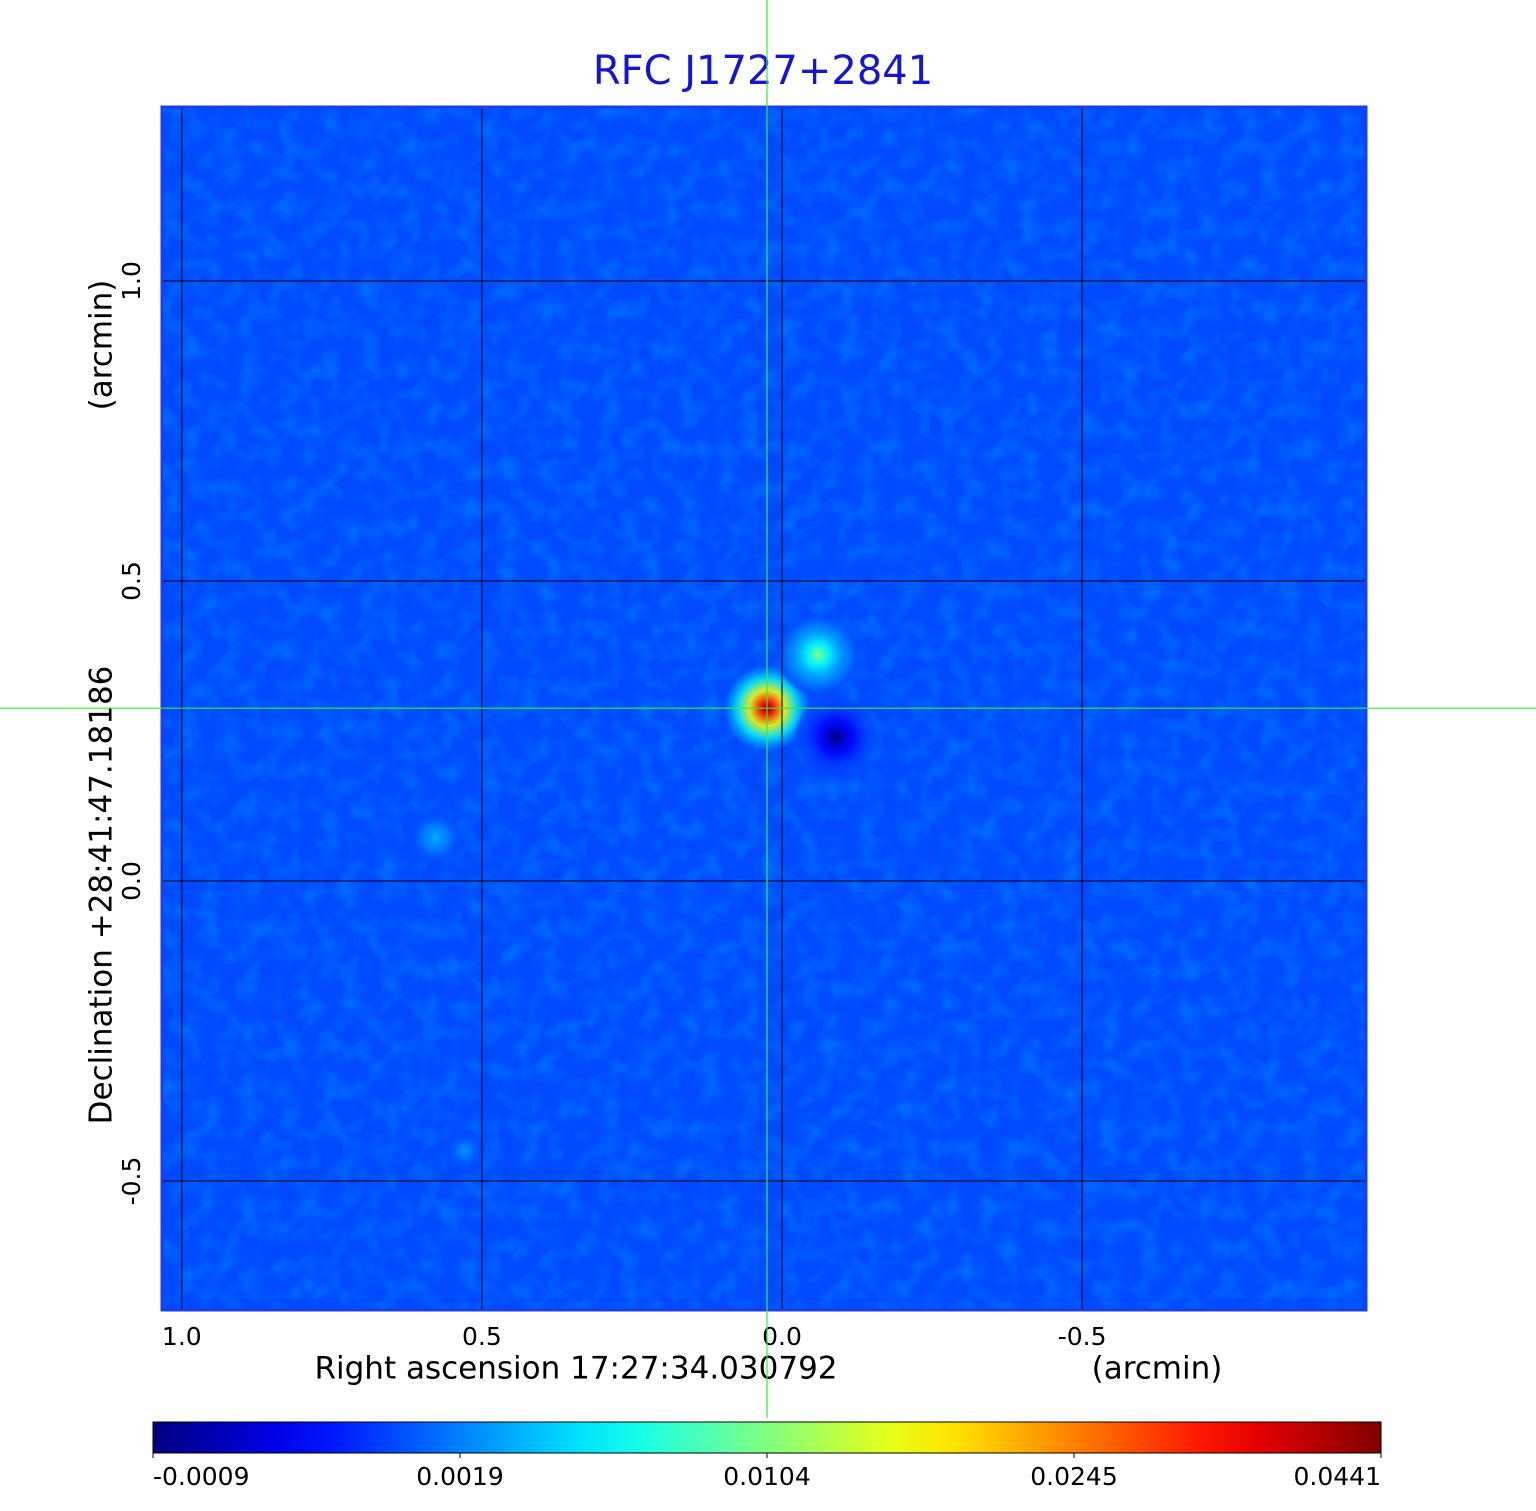  What do you see at coordinates (763, 71) in the screenshot?
I see `chart-title: RFC J1727+2841` at bounding box center [763, 71].